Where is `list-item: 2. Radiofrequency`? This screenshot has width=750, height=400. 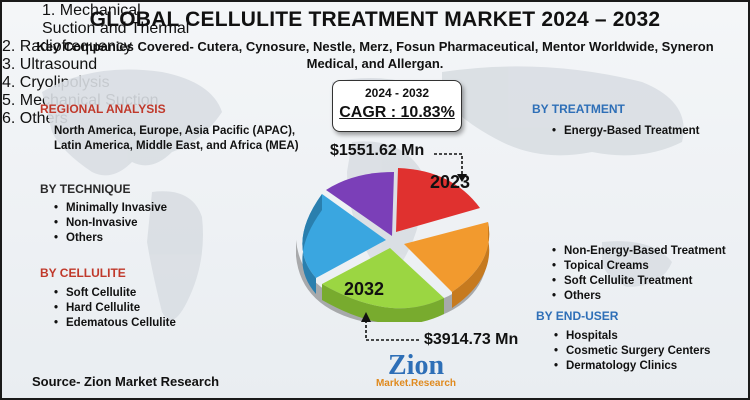 list-item: 2. Radiofrequency is located at coordinates (67, 46).